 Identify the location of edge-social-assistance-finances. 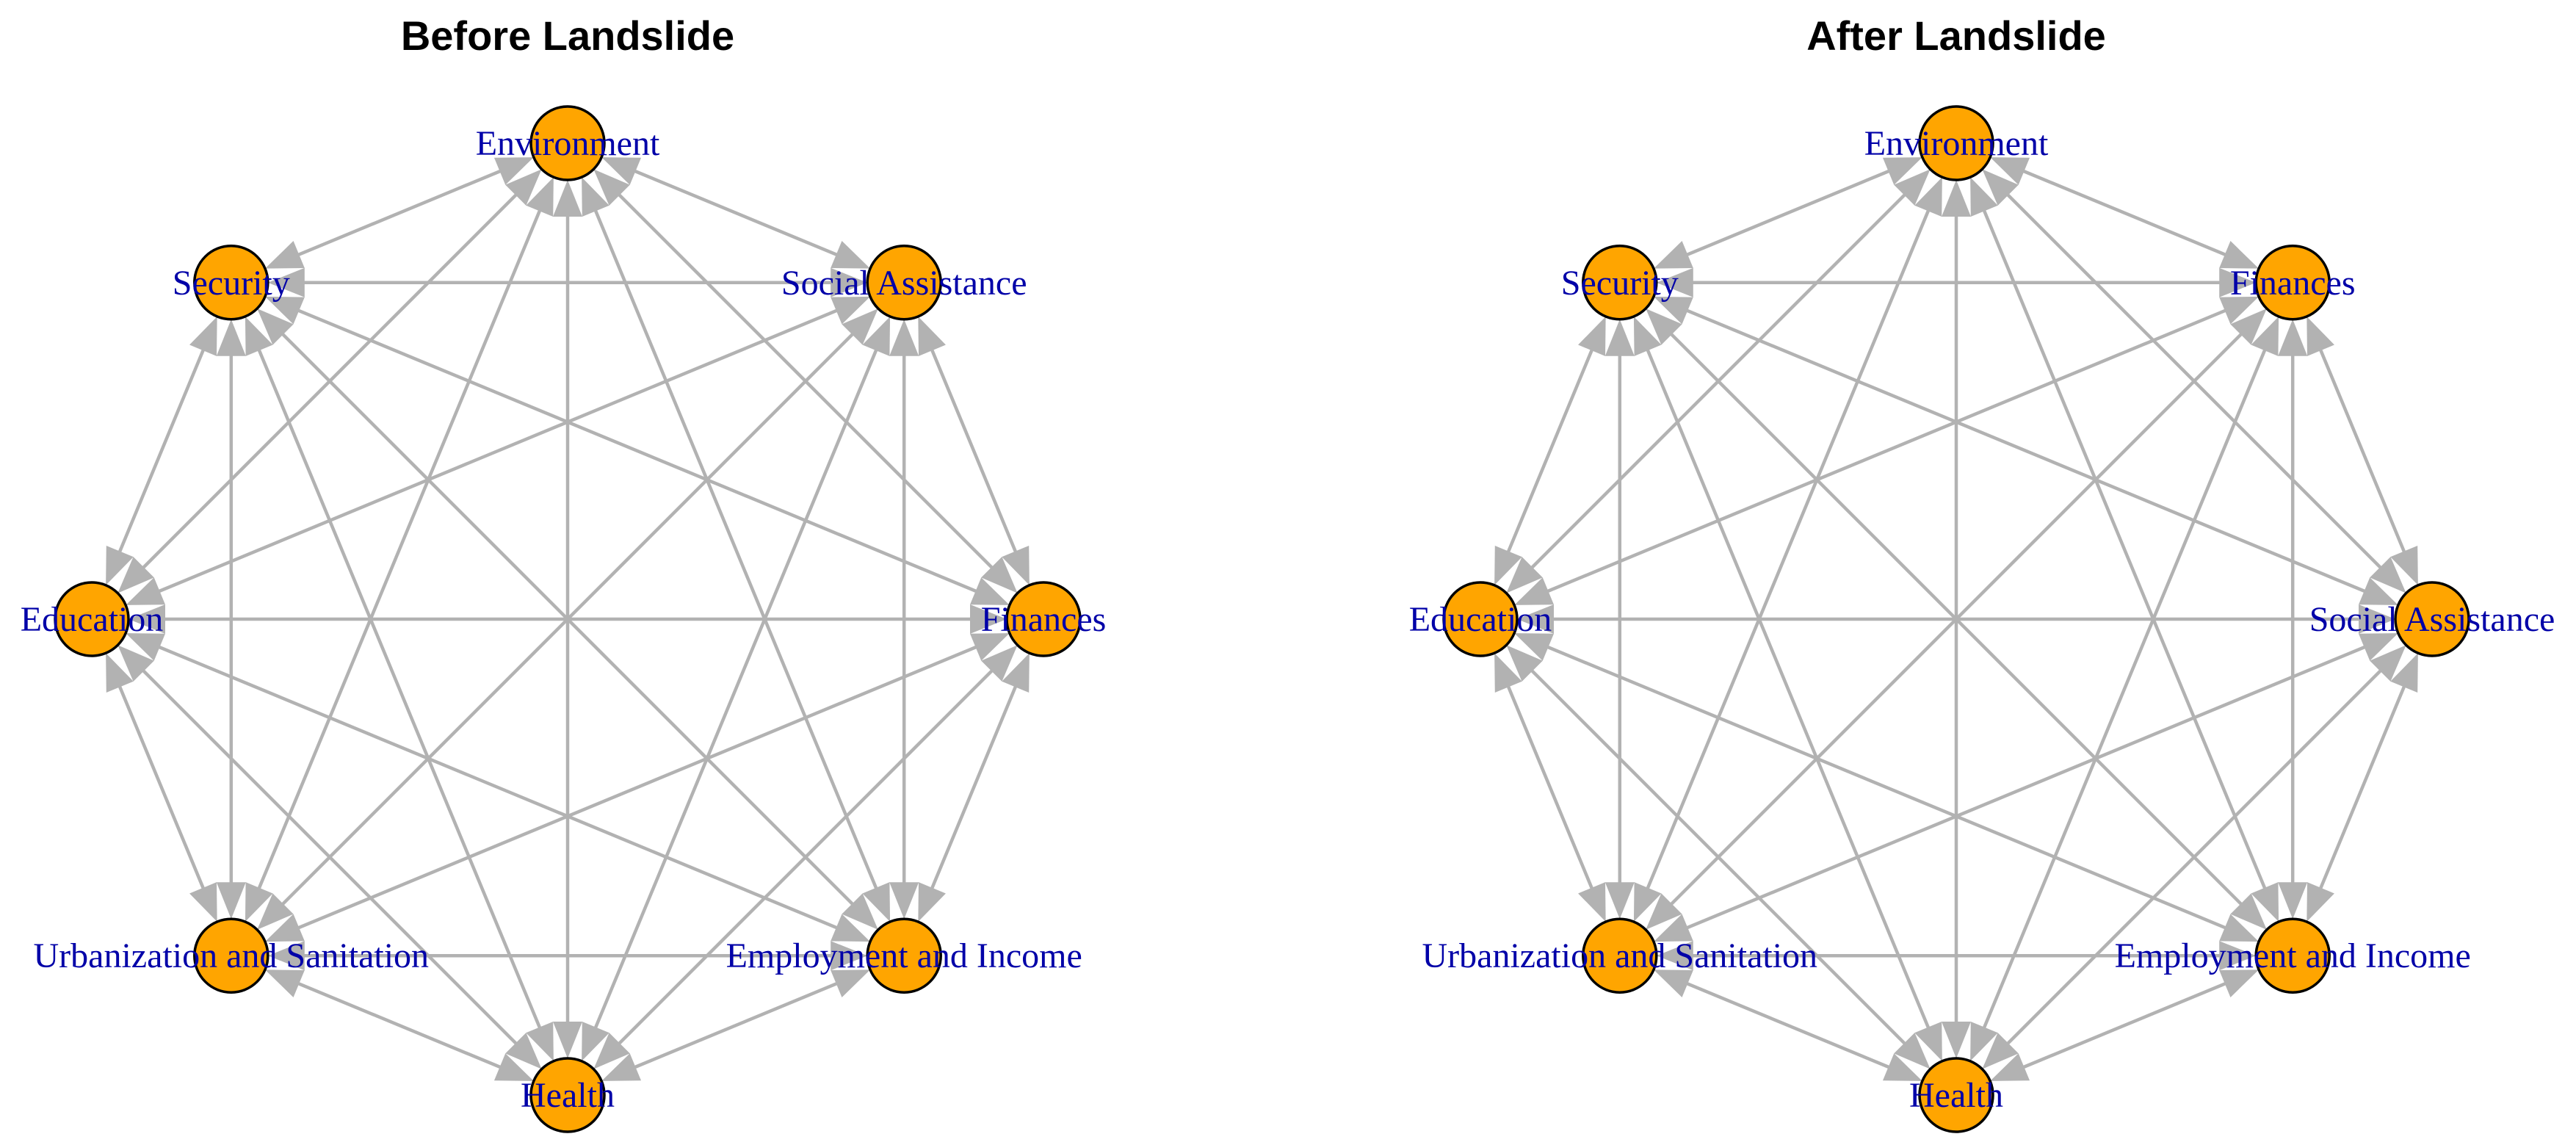
(974, 451).